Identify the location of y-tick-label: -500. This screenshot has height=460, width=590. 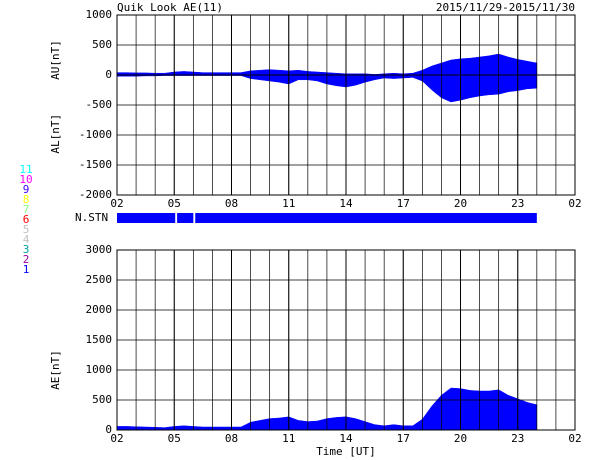
(99, 104).